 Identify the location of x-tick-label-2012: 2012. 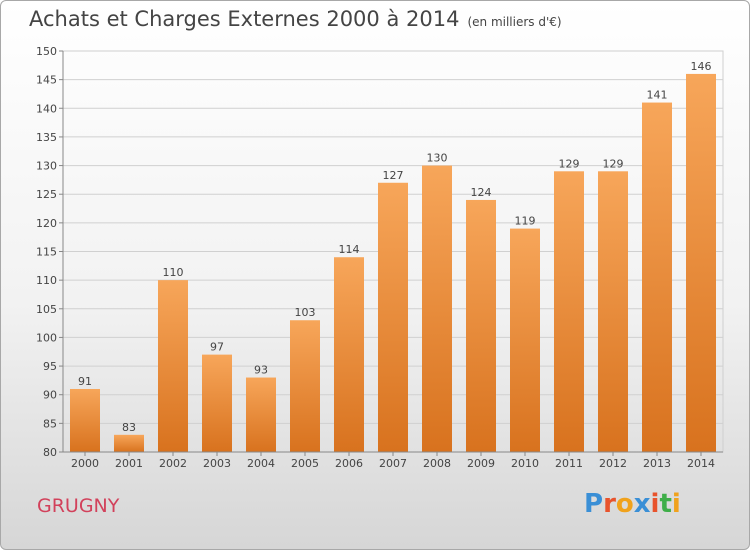
(613, 463).